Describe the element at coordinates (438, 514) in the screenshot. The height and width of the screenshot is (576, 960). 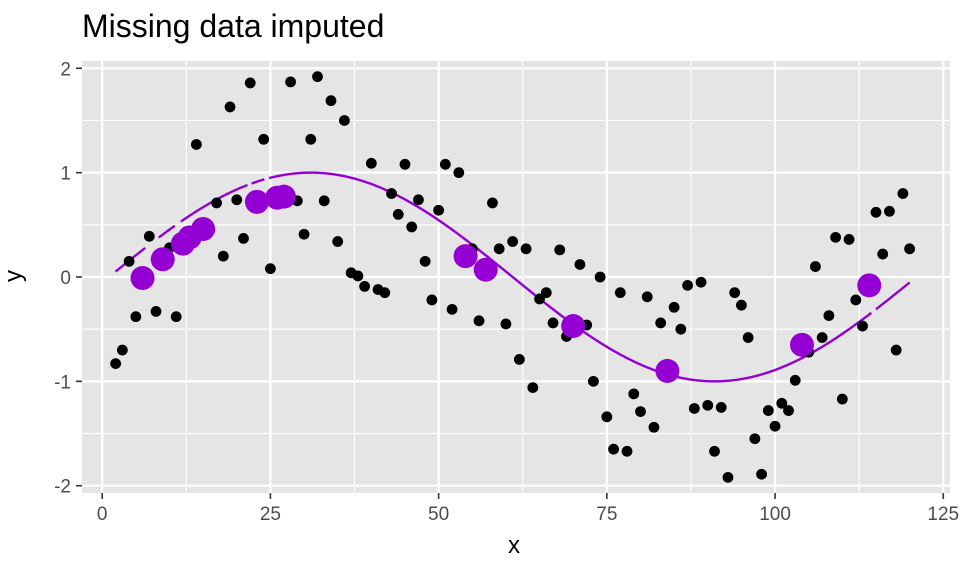
I see `x-tick-label: 50` at that location.